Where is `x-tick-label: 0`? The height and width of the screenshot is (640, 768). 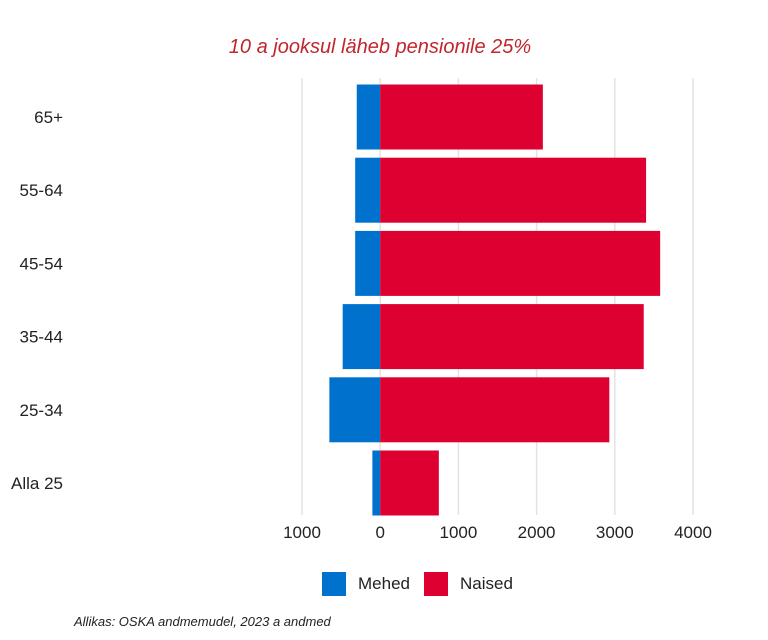
x-tick-label: 0 is located at coordinates (379, 532).